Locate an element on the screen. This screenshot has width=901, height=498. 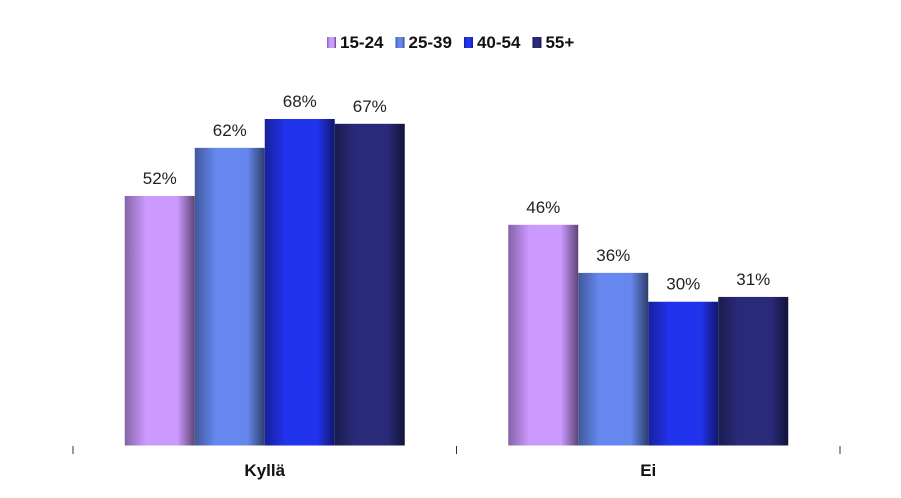
data-label: 68% is located at coordinates (300, 101).